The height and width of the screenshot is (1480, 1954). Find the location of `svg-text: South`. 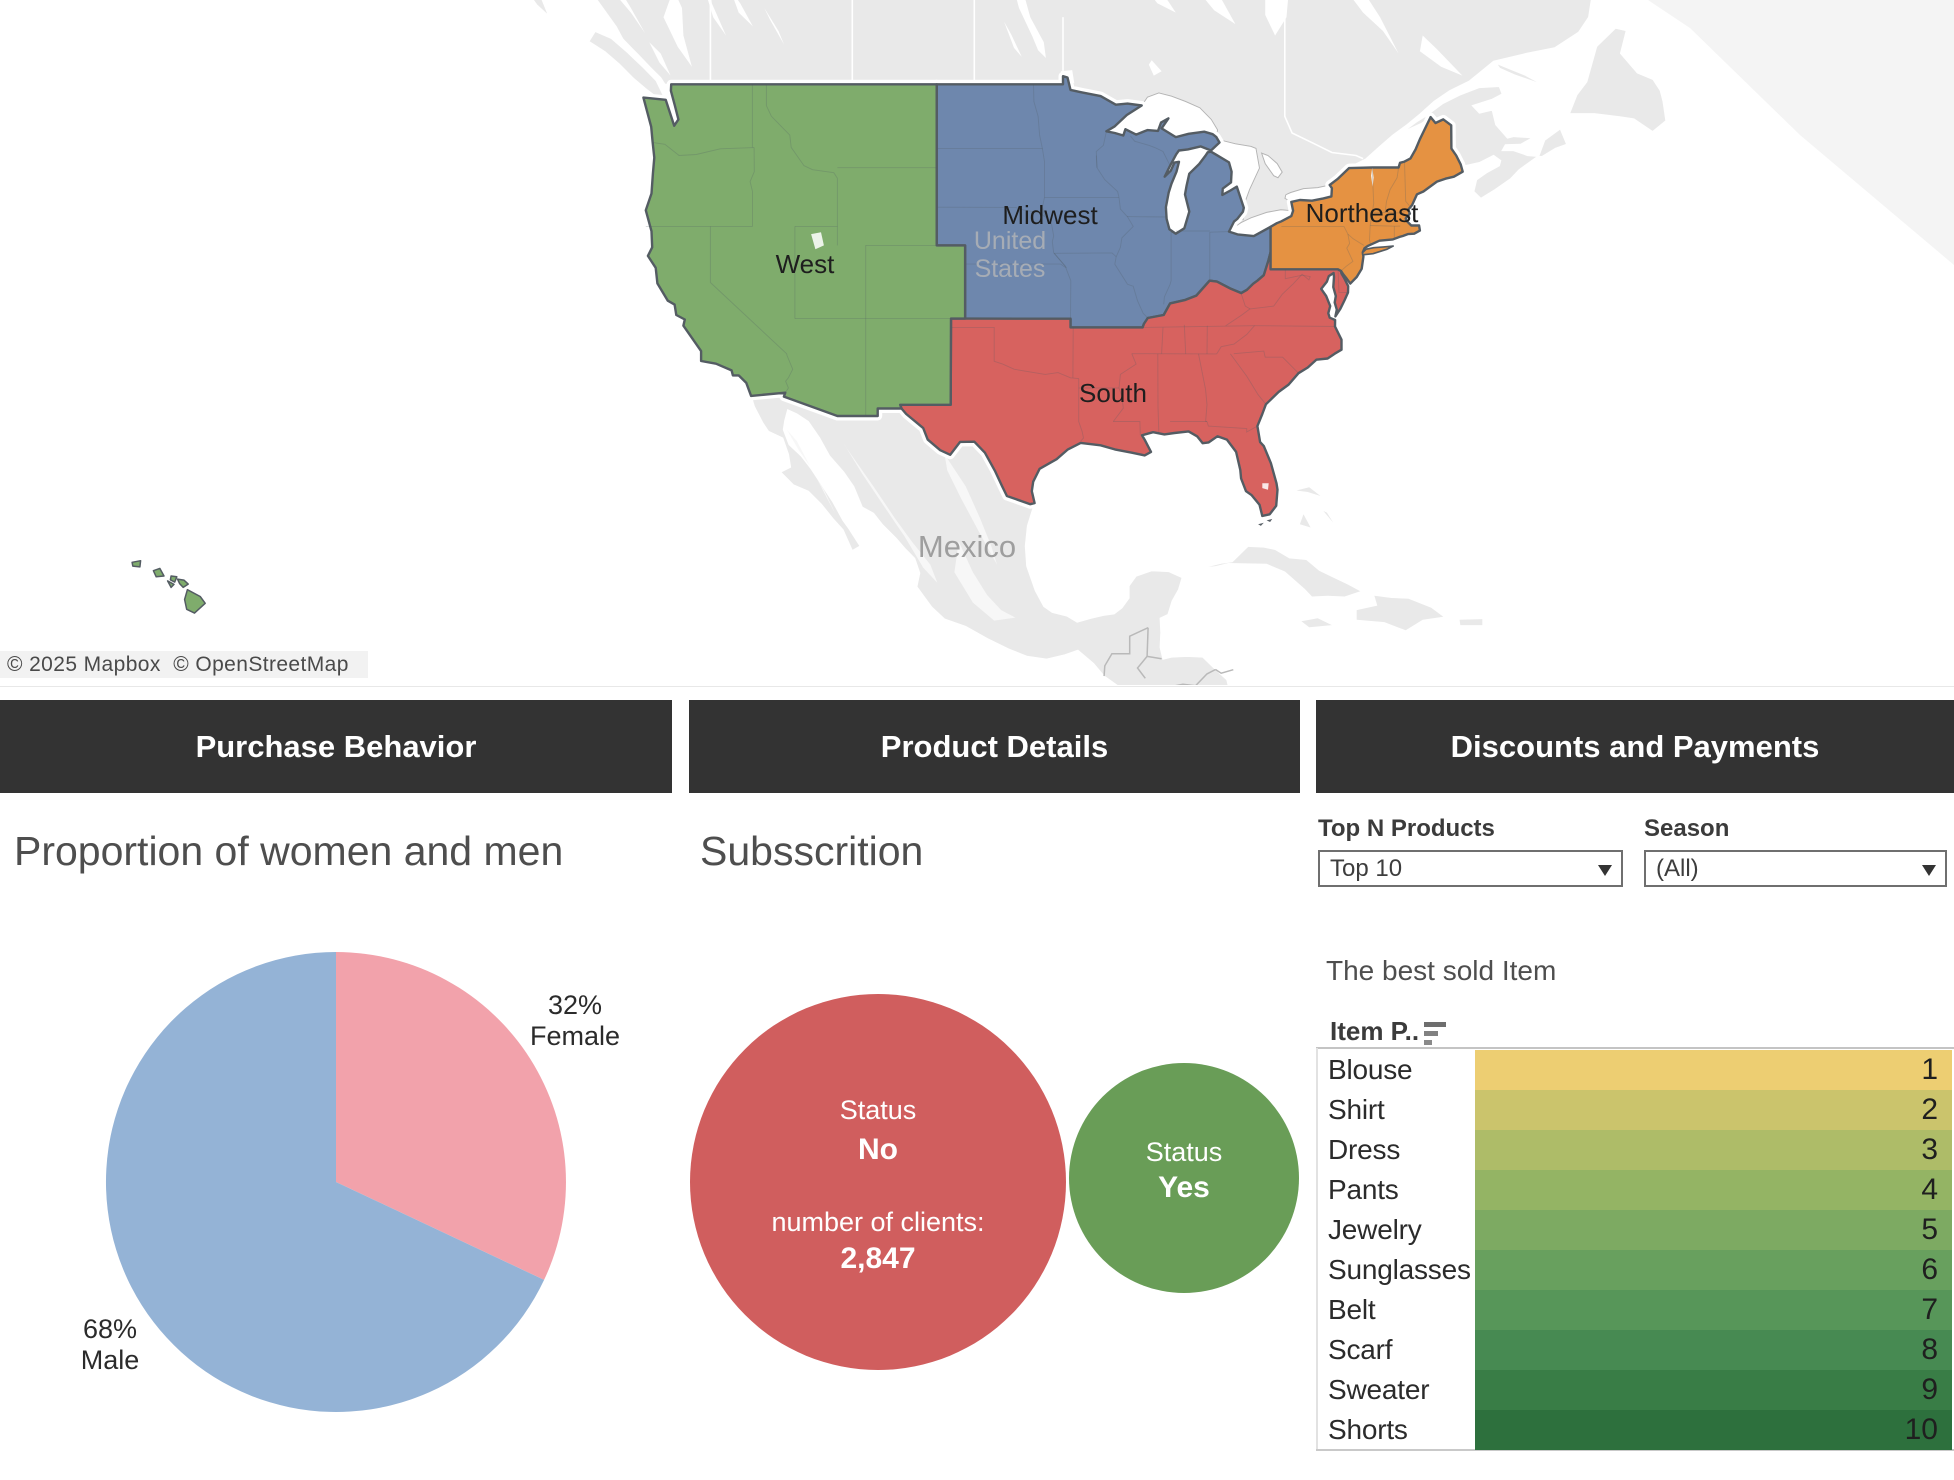

svg-text: South is located at coordinates (1113, 393).